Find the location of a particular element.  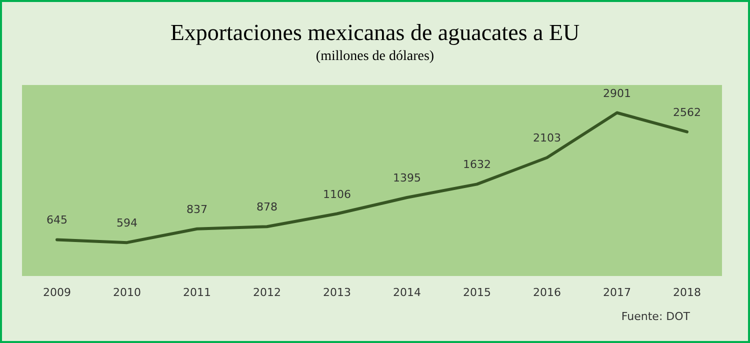

x-tick-label: 2016 is located at coordinates (547, 292).